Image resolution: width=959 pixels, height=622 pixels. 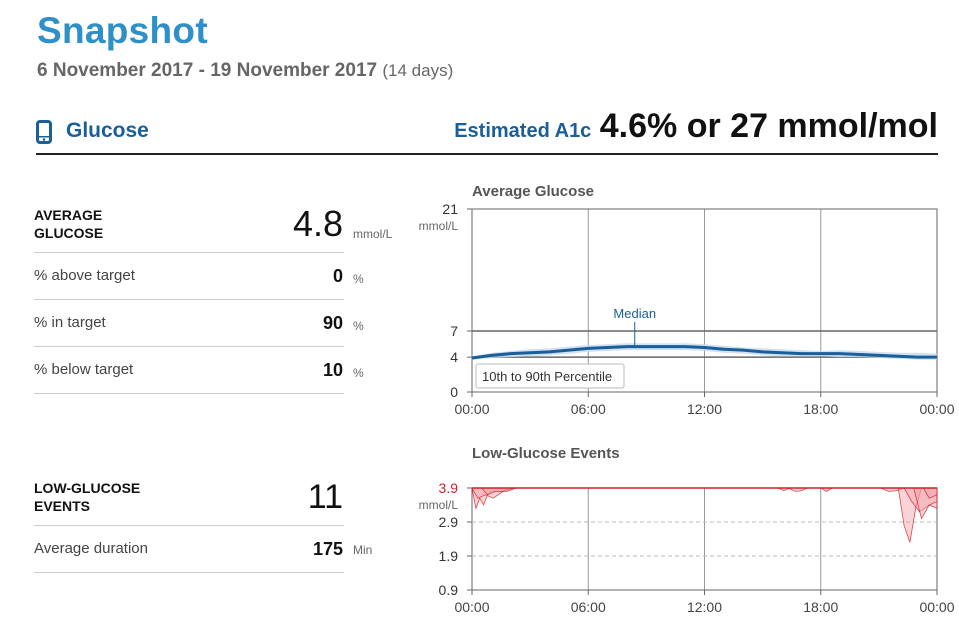 What do you see at coordinates (588, 607) in the screenshot?
I see `low-glucose-xtick-label: 06:00` at bounding box center [588, 607].